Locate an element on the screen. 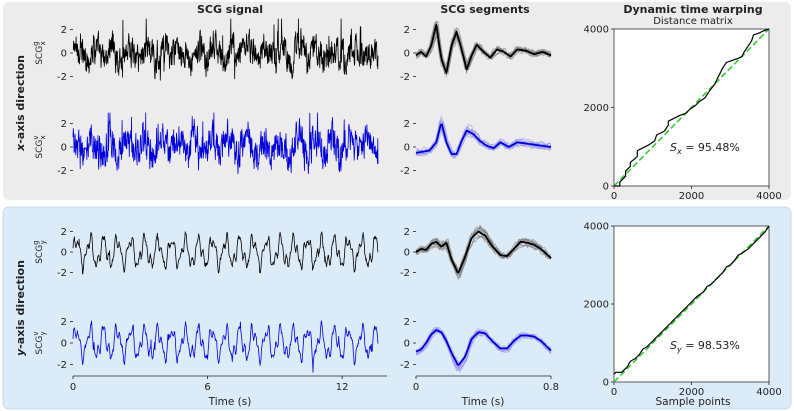 The height and width of the screenshot is (411, 794). r0v-ylabel: SCGvx is located at coordinates (39, 146).